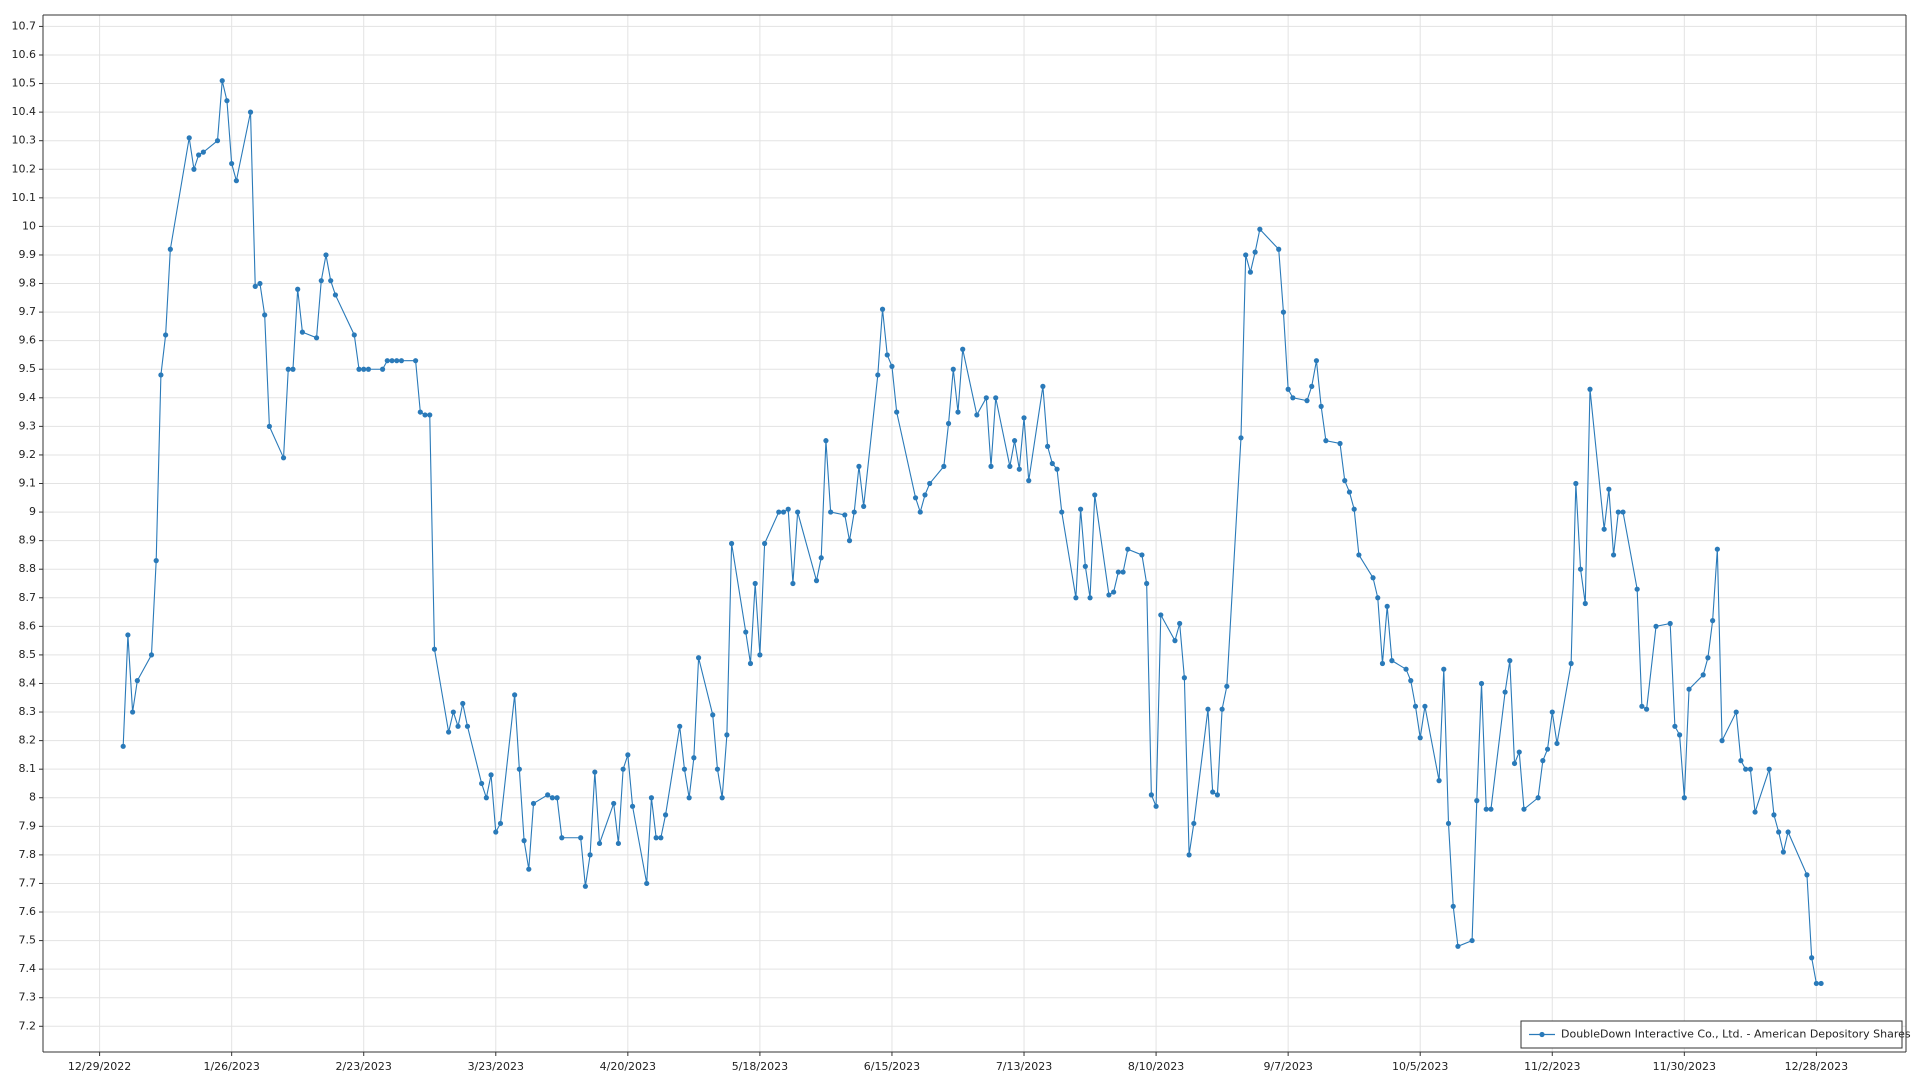 The image size is (1920, 1080). I want to click on y-tick-label: 7.4, so click(28, 968).